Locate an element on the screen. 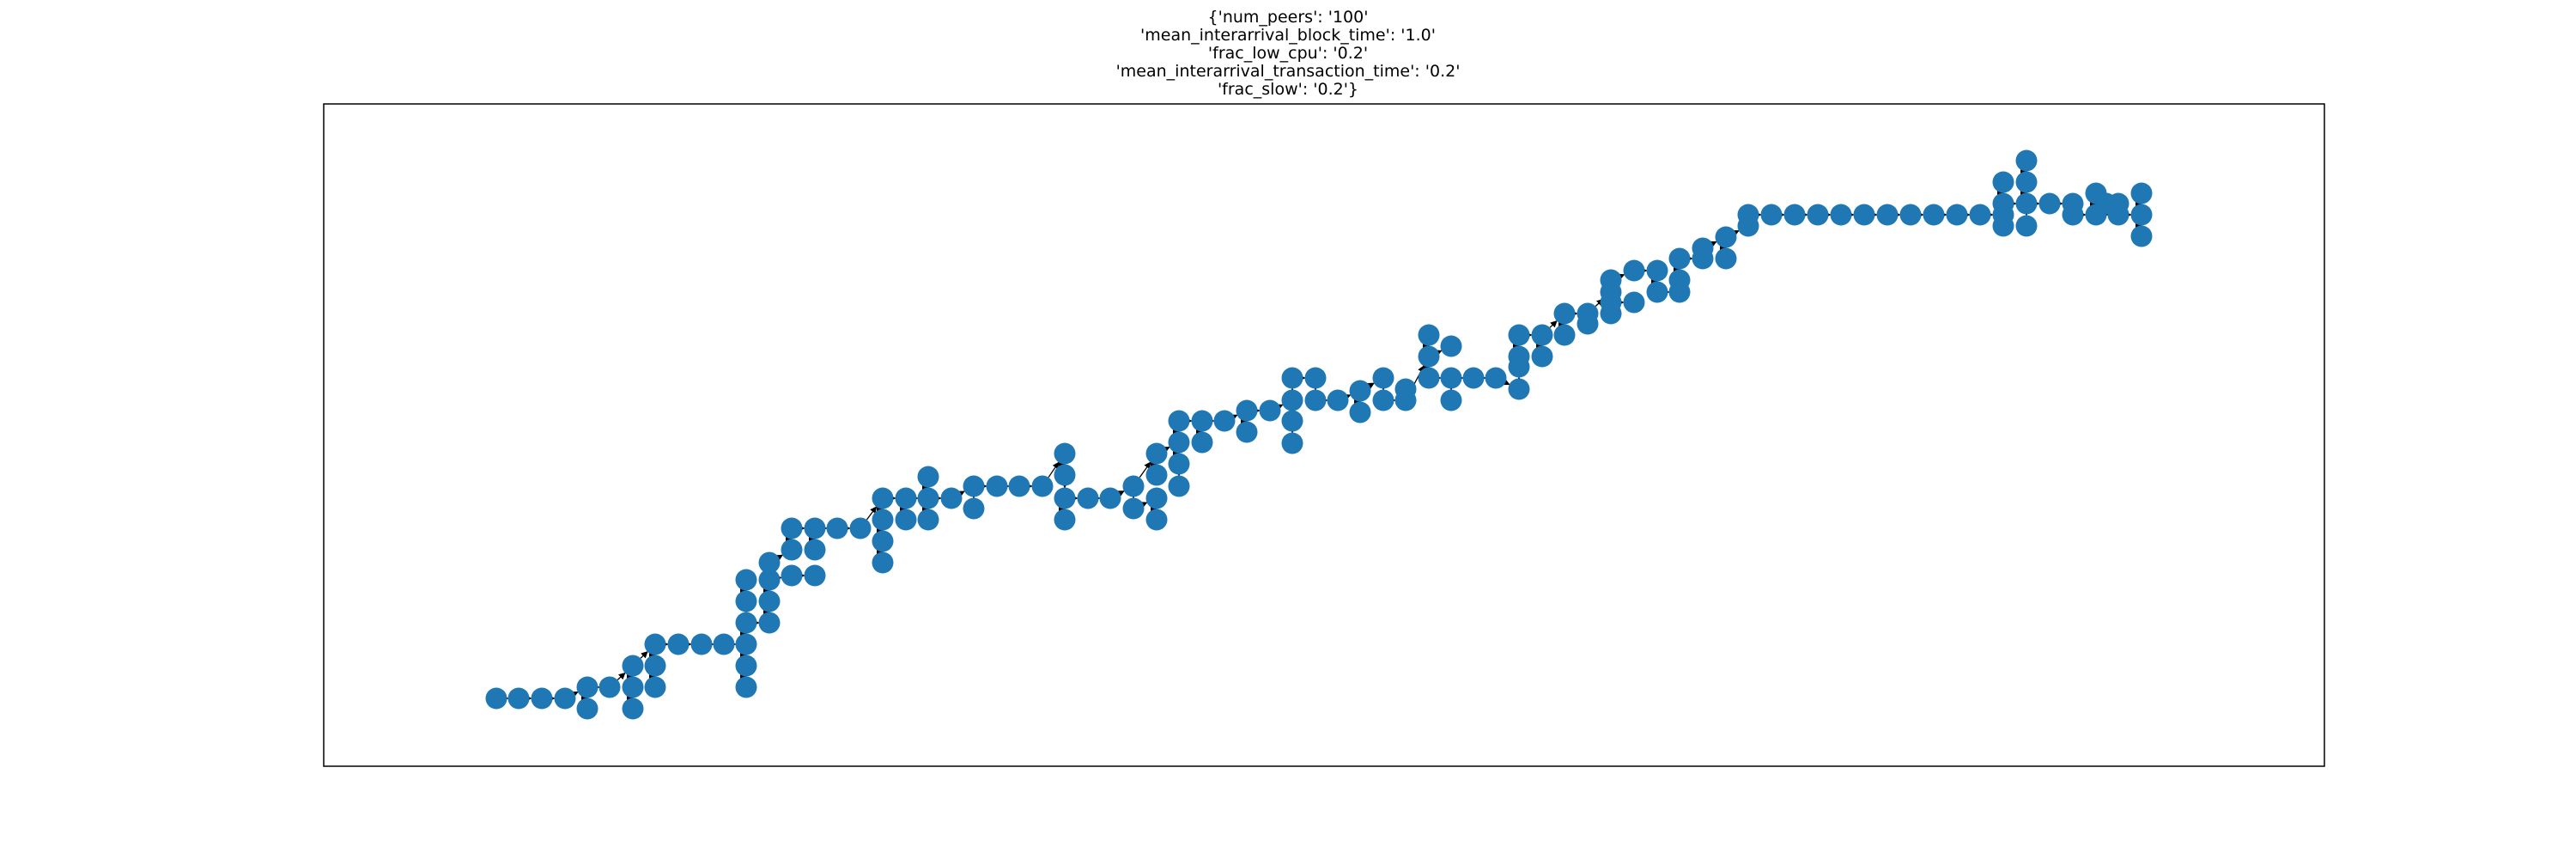 The height and width of the screenshot is (859, 2576). title-line-1: {'num_peers': '100' is located at coordinates (1288, 17).